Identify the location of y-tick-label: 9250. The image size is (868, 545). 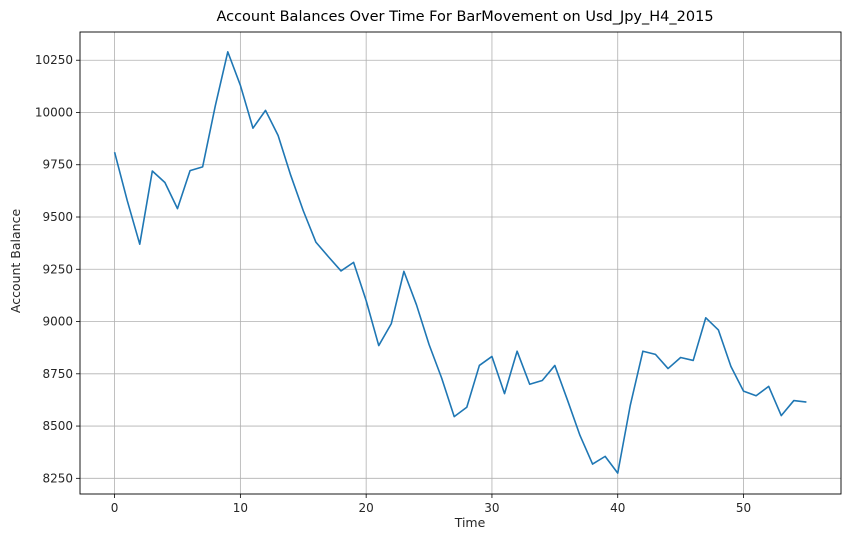
(57, 269).